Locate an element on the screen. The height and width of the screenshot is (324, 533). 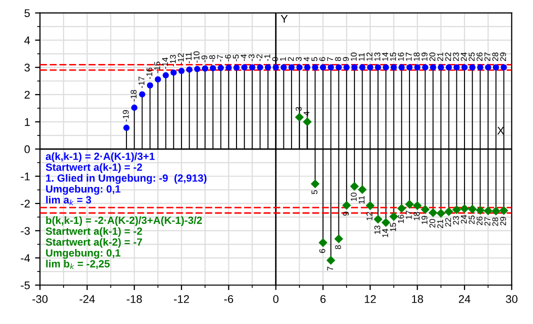
y-axis-title: Y is located at coordinates (284, 18).